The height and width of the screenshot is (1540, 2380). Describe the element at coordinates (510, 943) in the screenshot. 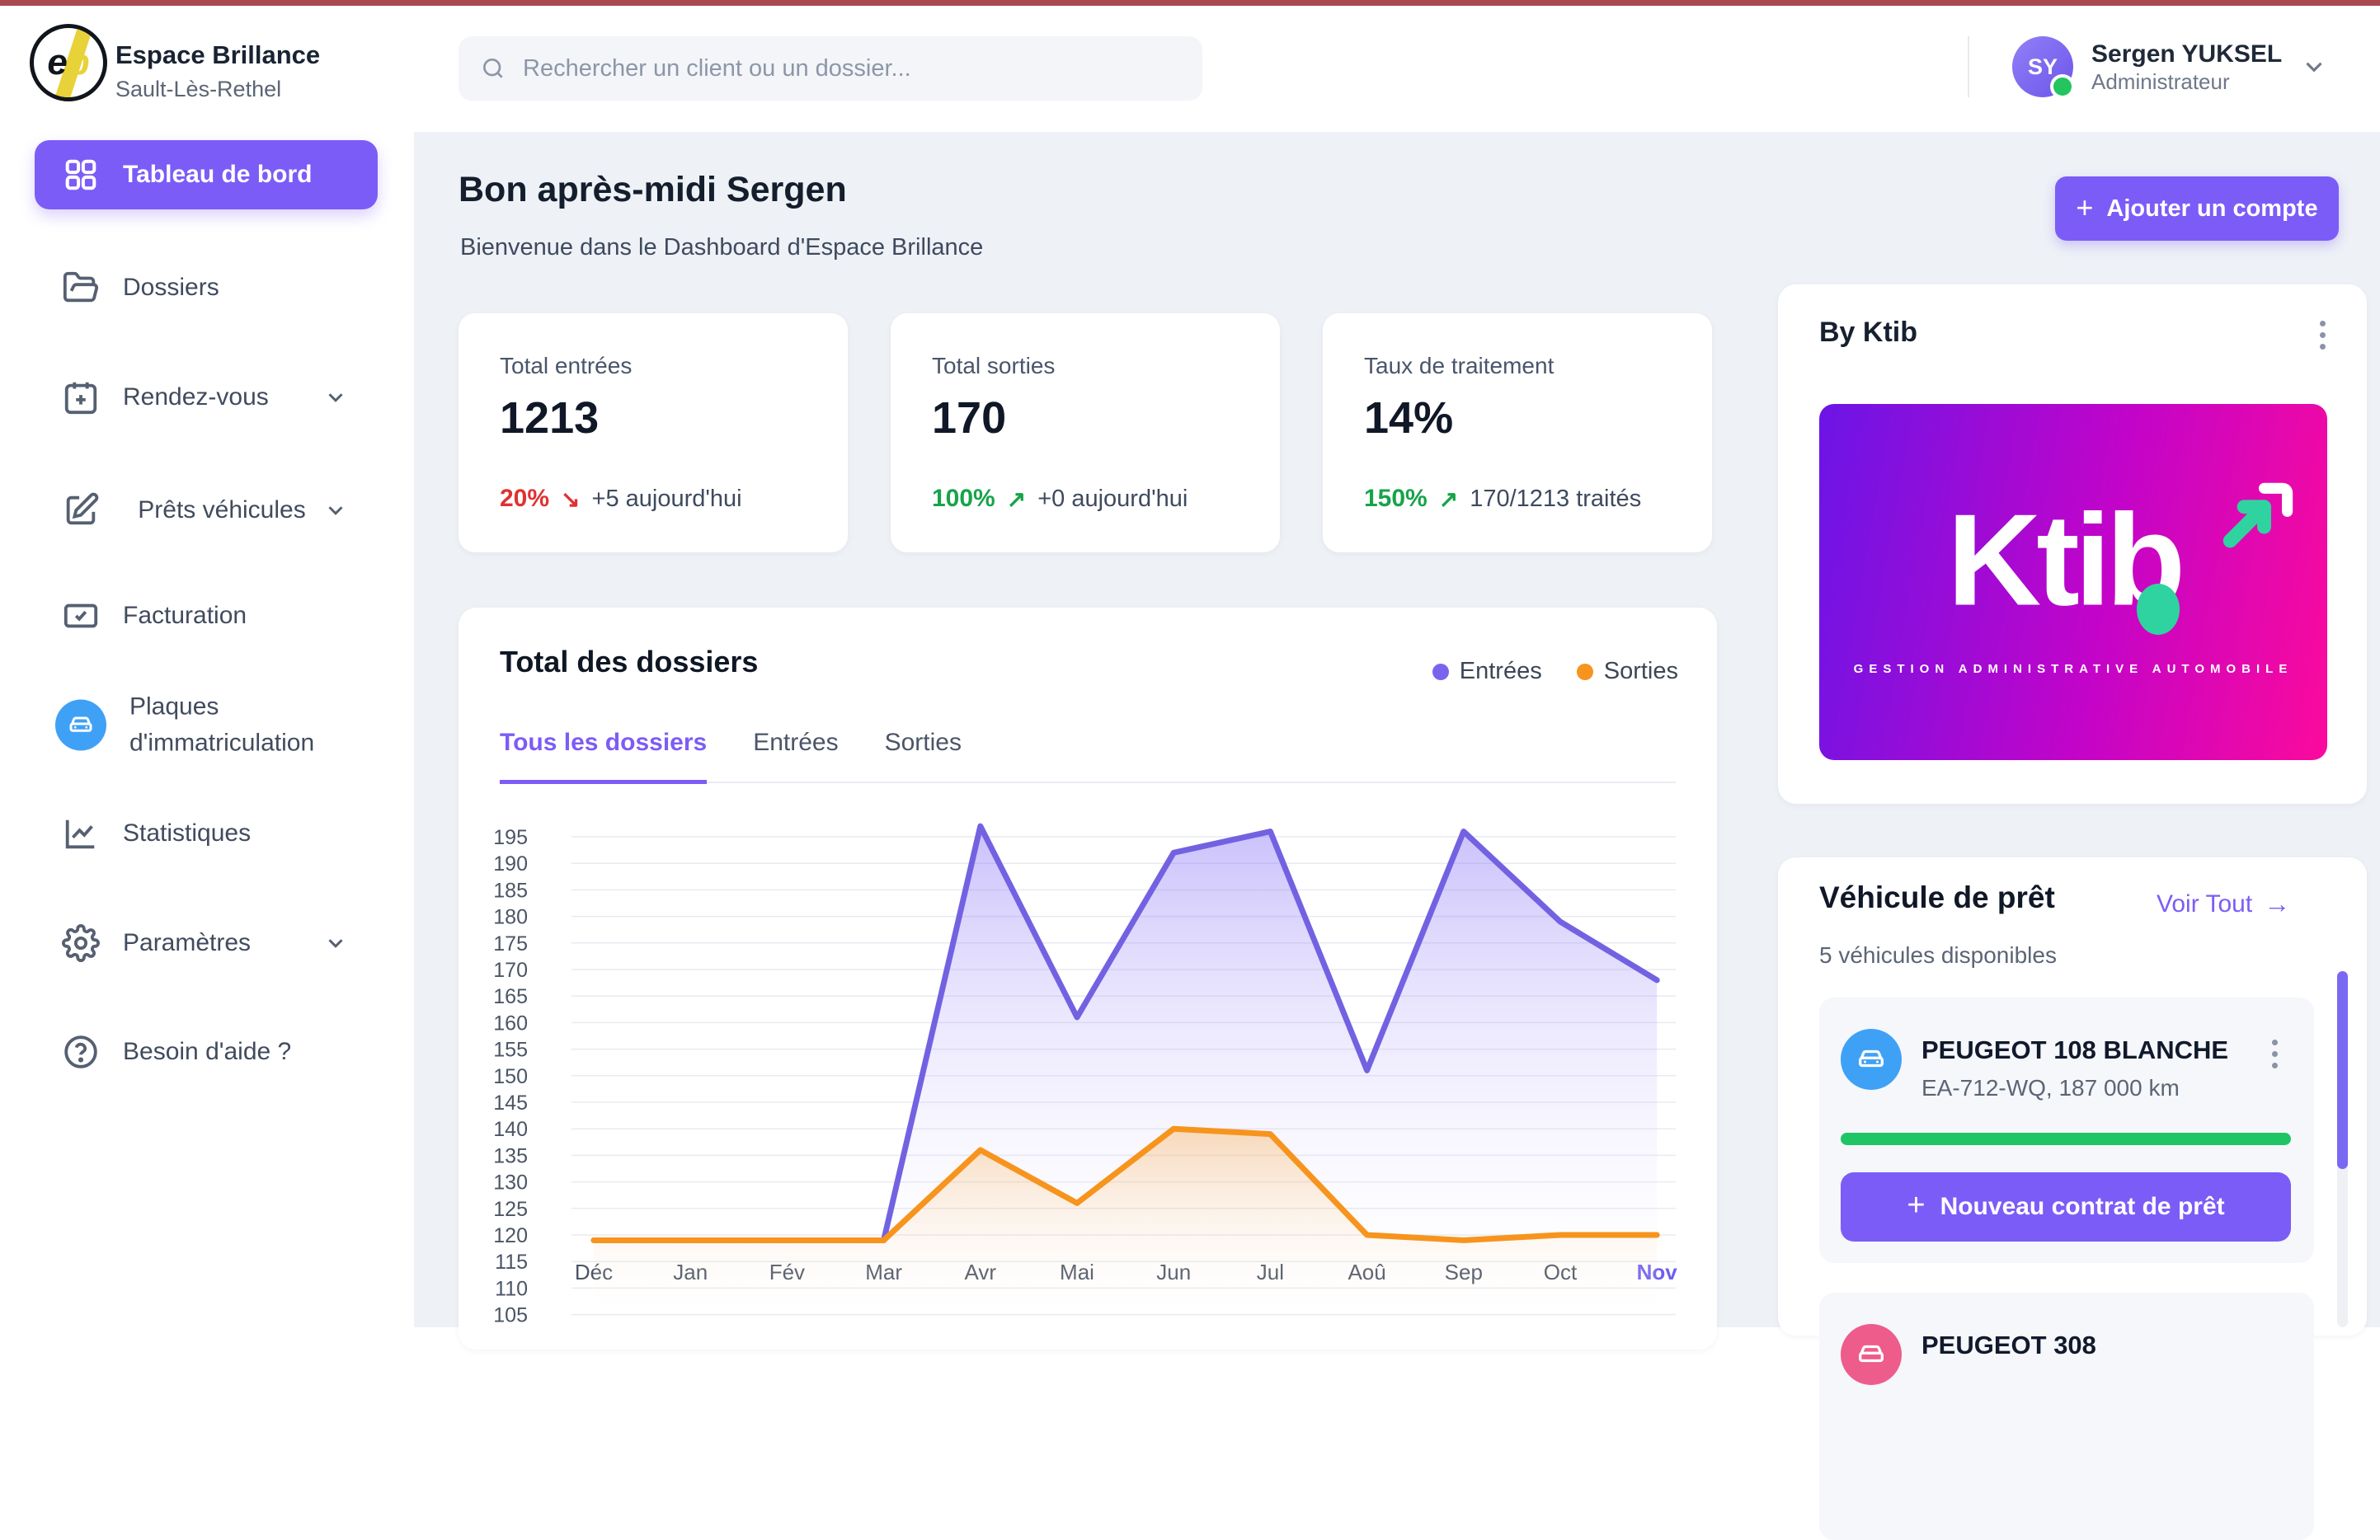

I see `svg-text: 175` at that location.